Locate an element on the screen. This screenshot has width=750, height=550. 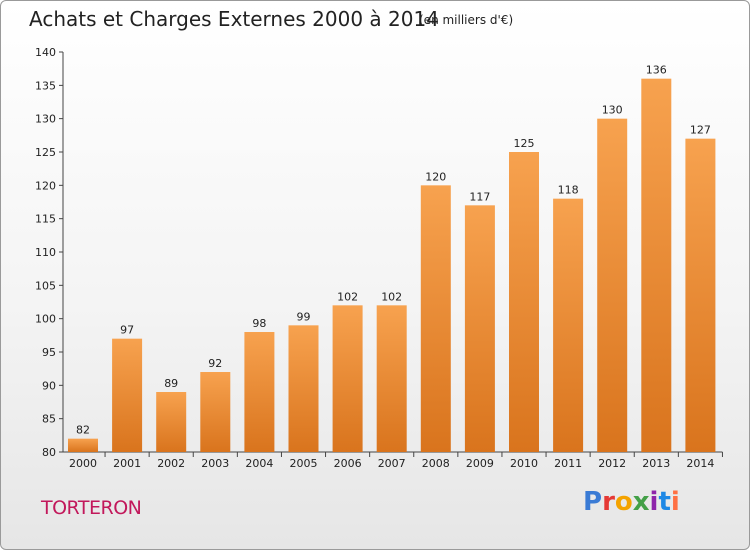
x-tick-label: 2003 is located at coordinates (215, 463).